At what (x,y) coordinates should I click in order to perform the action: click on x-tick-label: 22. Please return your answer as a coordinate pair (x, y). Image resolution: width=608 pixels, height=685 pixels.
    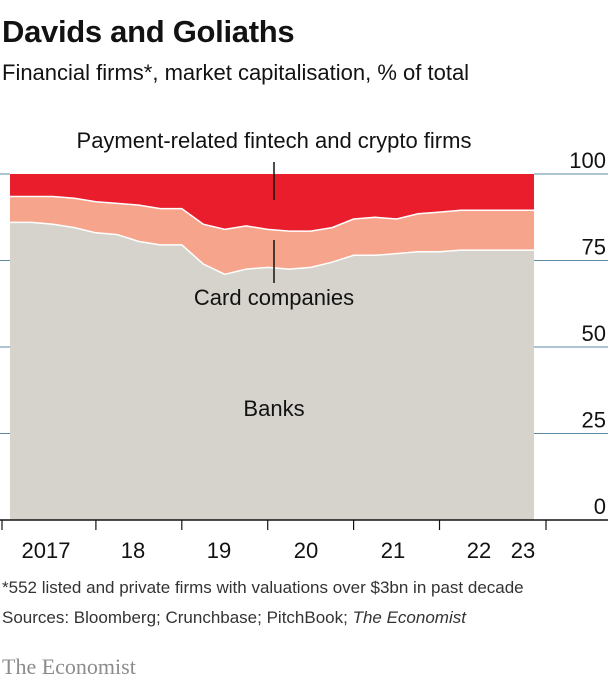
    Looking at the image, I should click on (479, 549).